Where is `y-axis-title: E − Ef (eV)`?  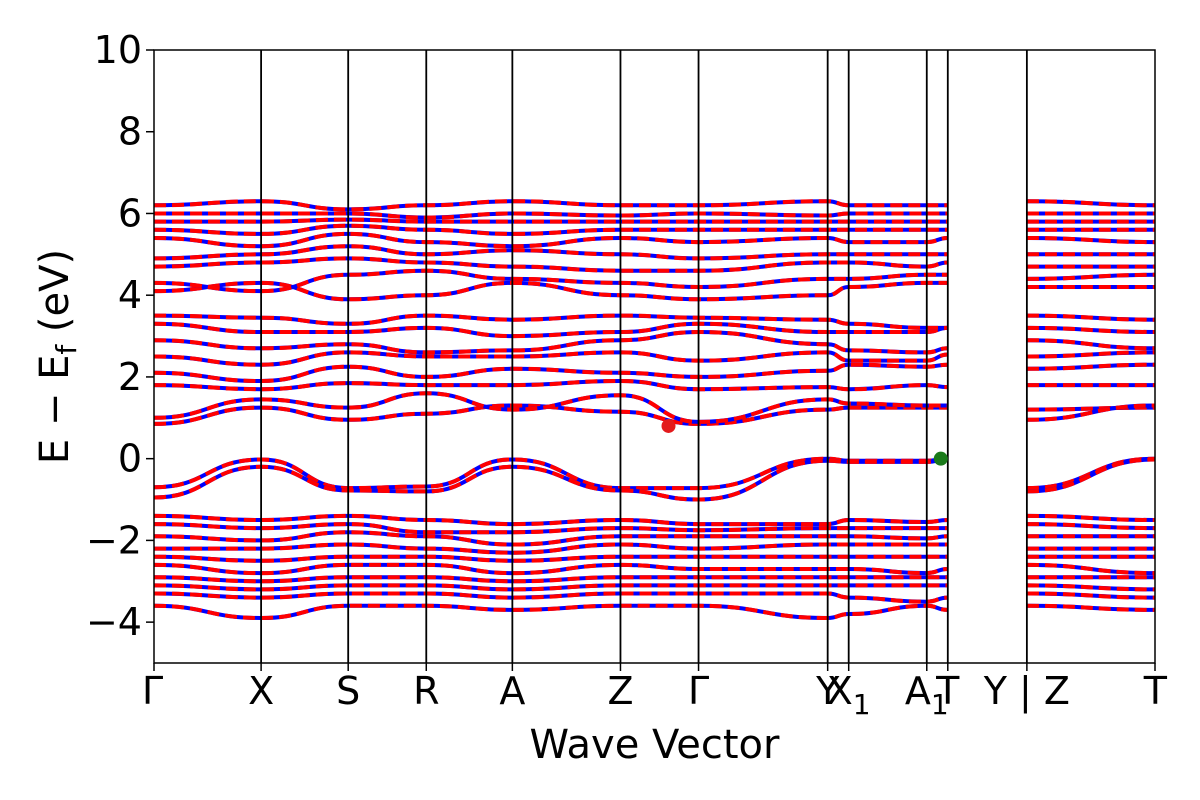 y-axis-title: E − Ef (eV) is located at coordinates (57, 356).